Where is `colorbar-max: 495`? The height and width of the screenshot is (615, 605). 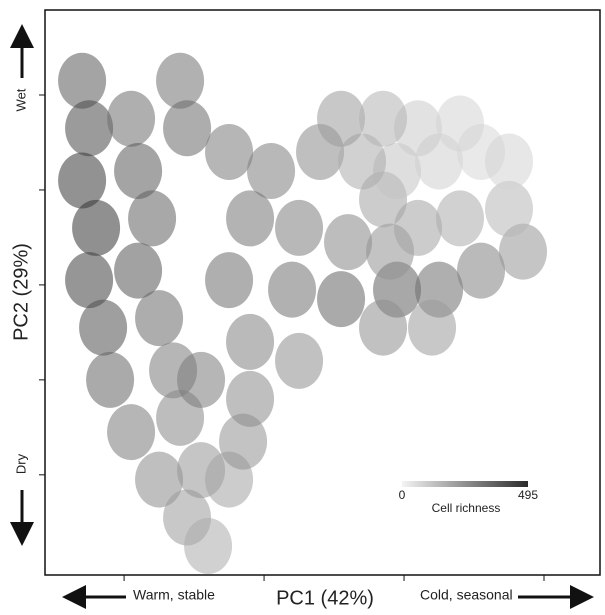 colorbar-max: 495 is located at coordinates (528, 495).